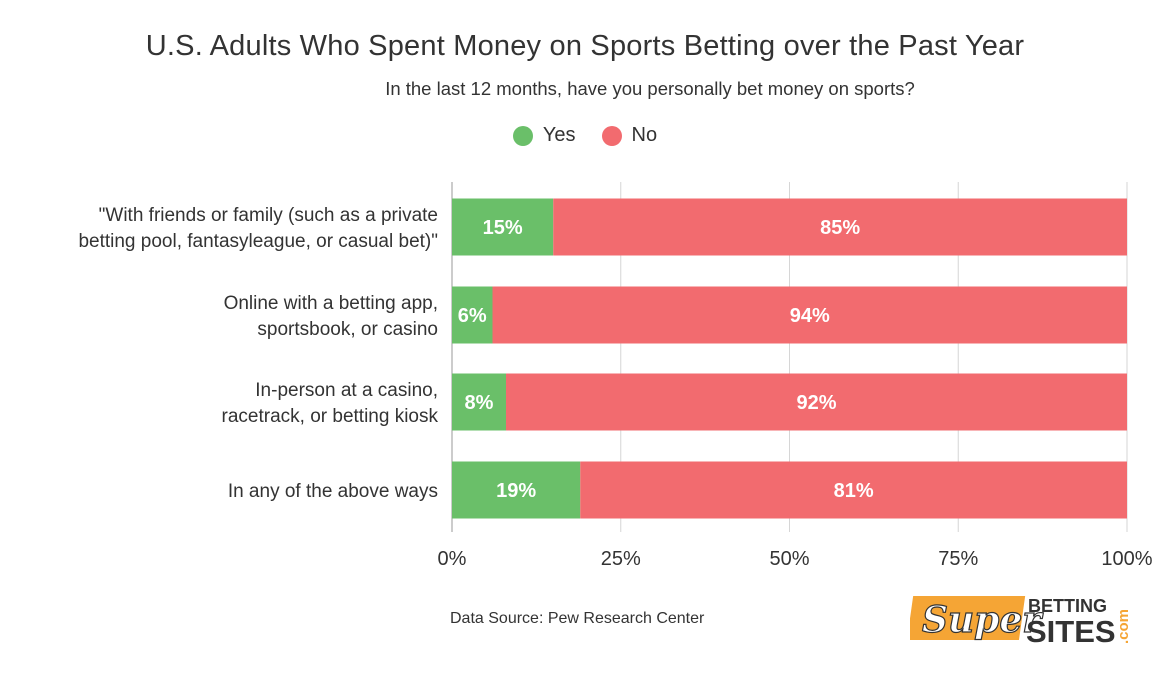  What do you see at coordinates (333, 491) in the screenshot?
I see `category-label: In any of the above ways` at bounding box center [333, 491].